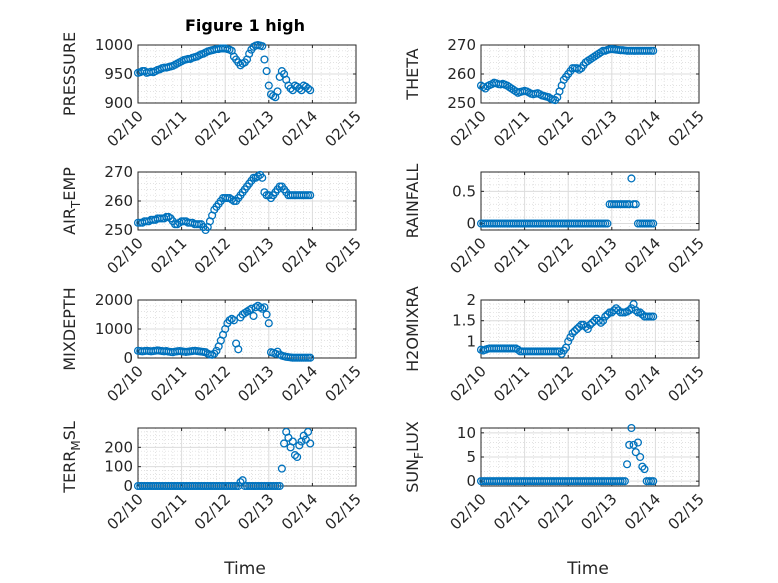  I want to click on figure-title: Figure 1 high, so click(245, 25).